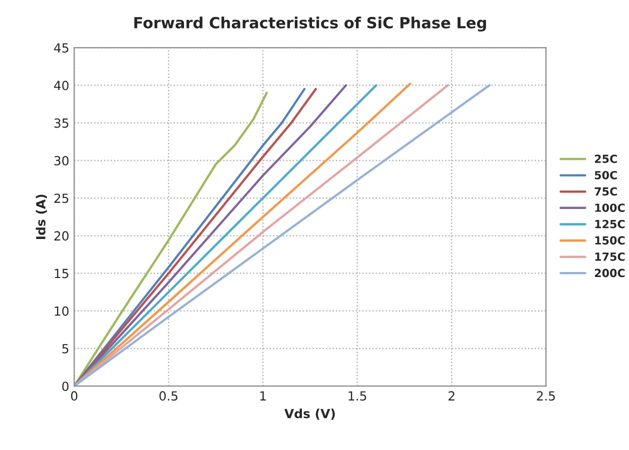  I want to click on x-tick-label: 0.5, so click(168, 396).